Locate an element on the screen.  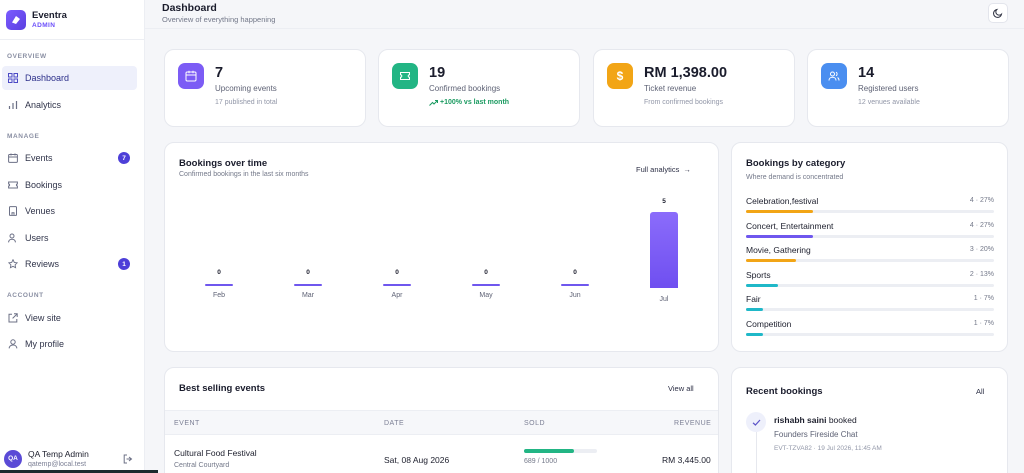
sidebar-item-label: Events is located at coordinates (39, 158).